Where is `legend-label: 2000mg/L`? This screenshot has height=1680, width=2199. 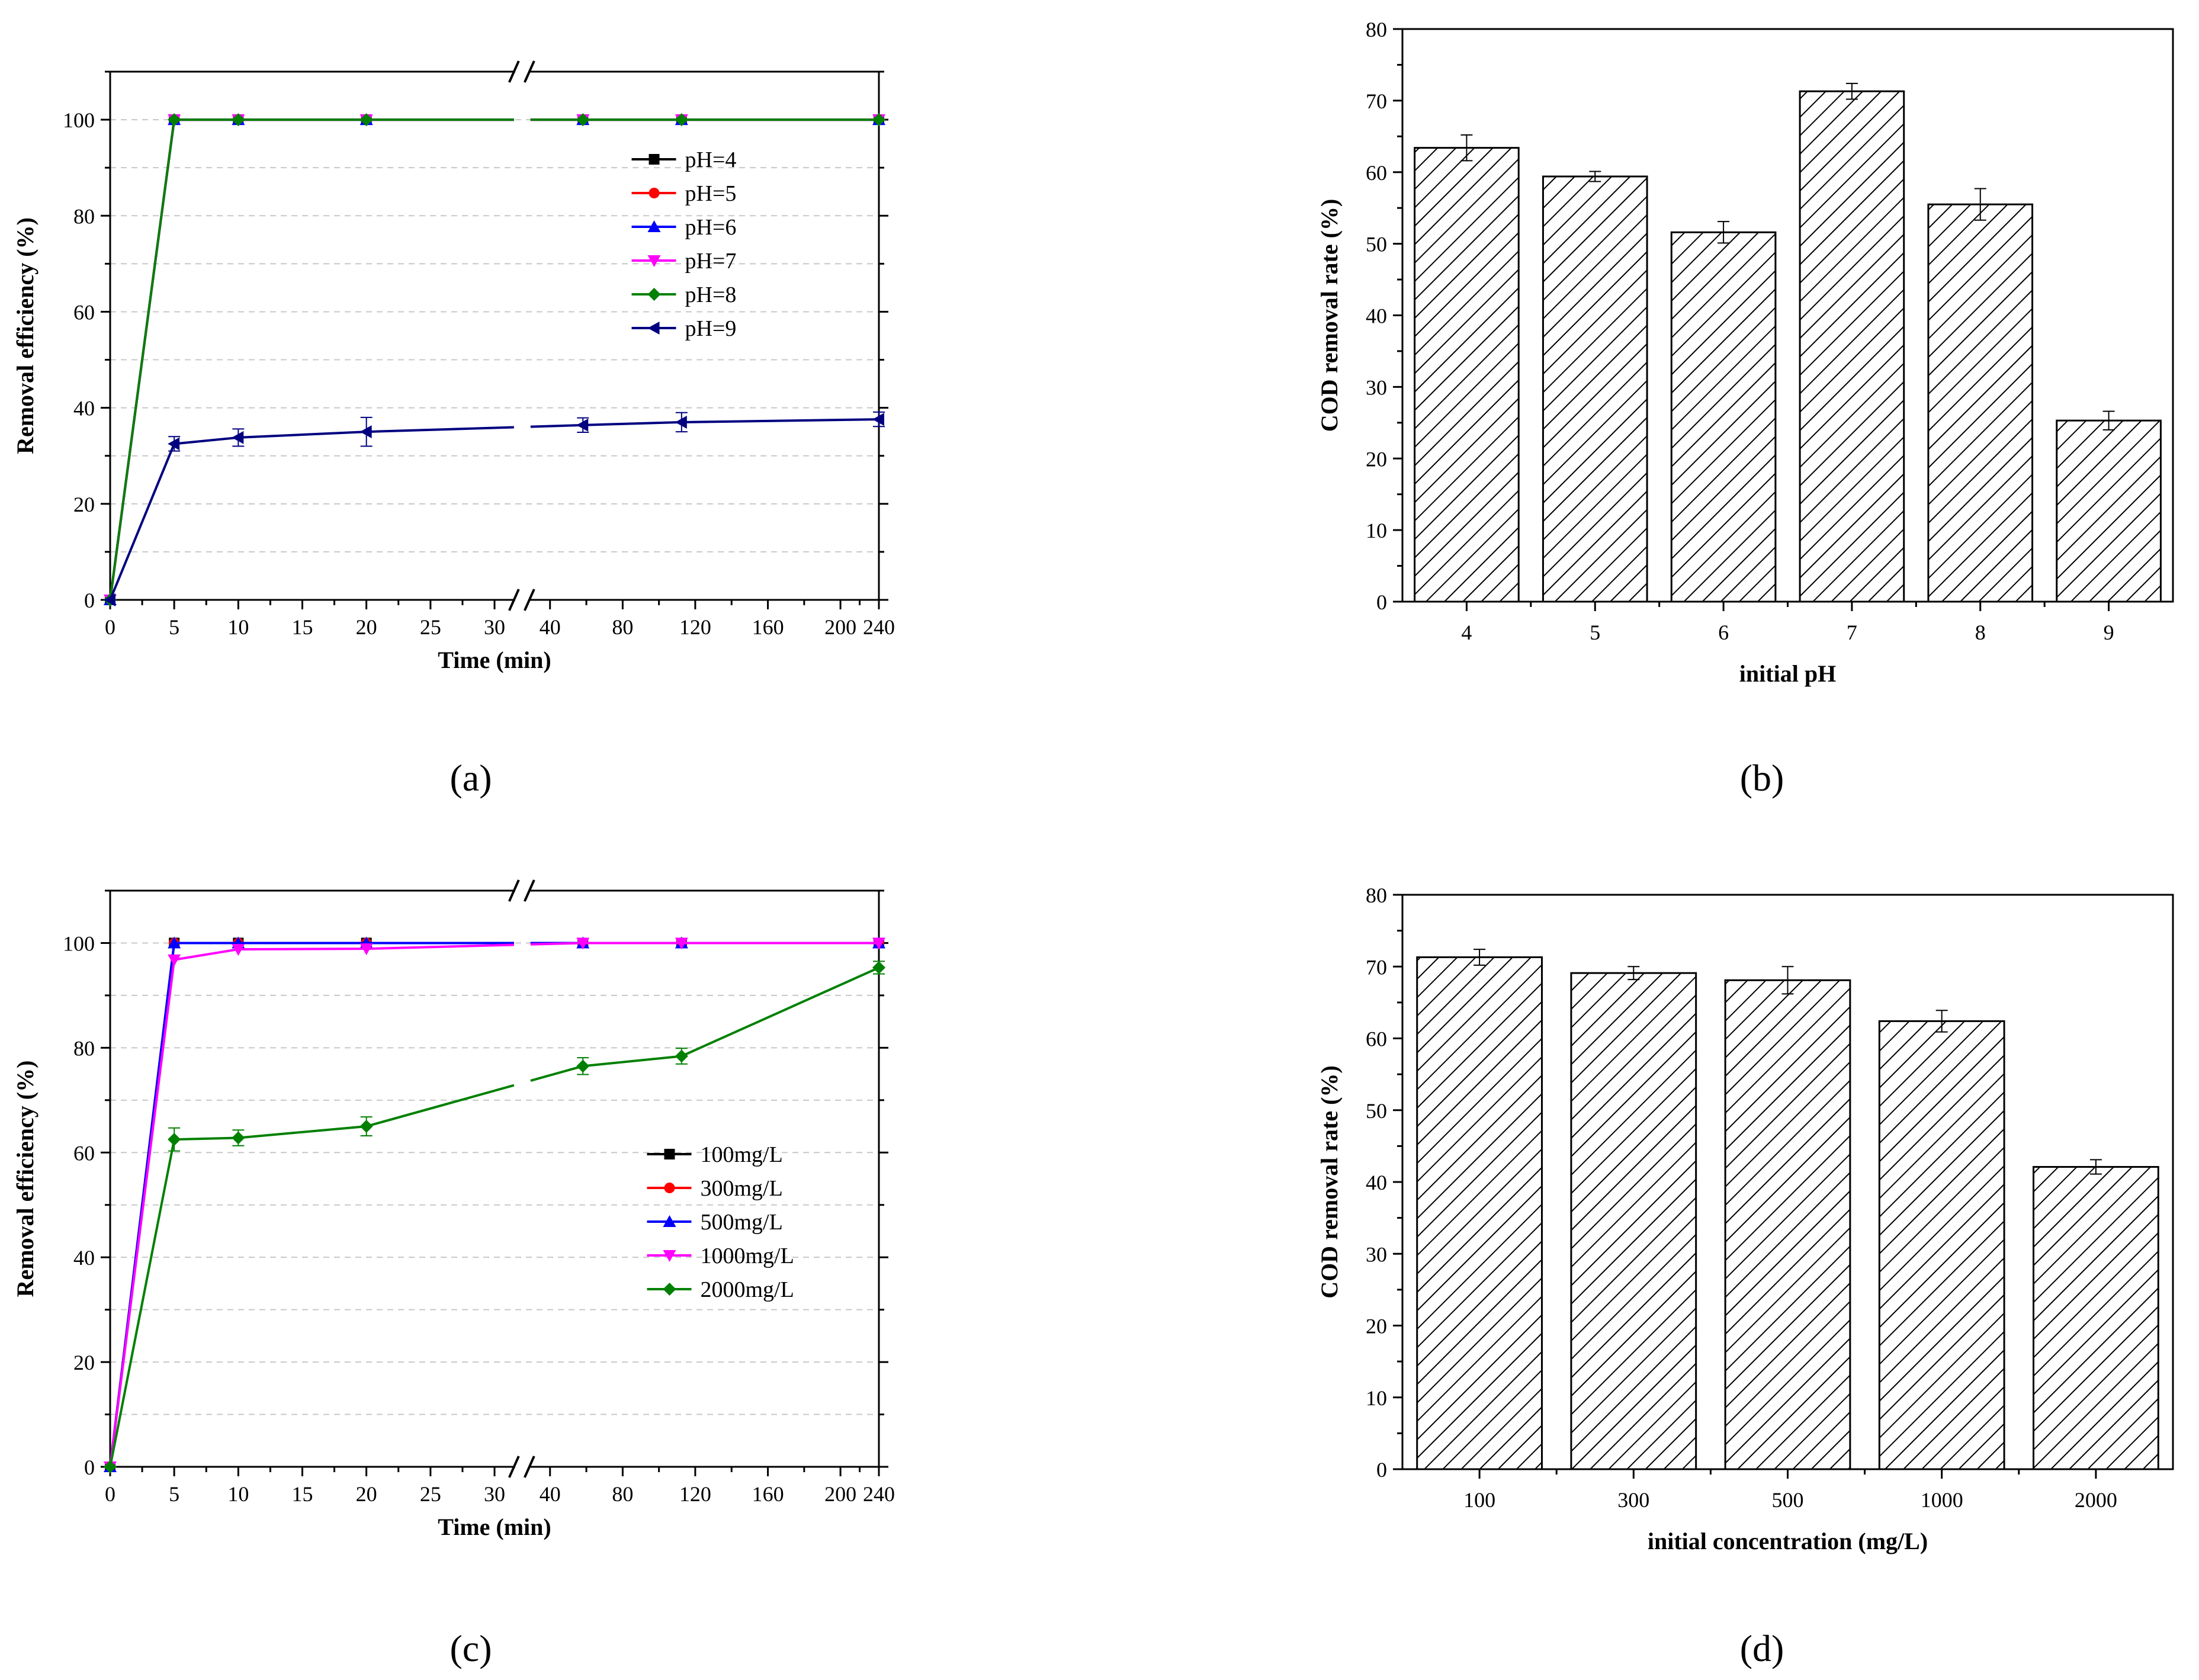 legend-label: 2000mg/L is located at coordinates (747, 1289).